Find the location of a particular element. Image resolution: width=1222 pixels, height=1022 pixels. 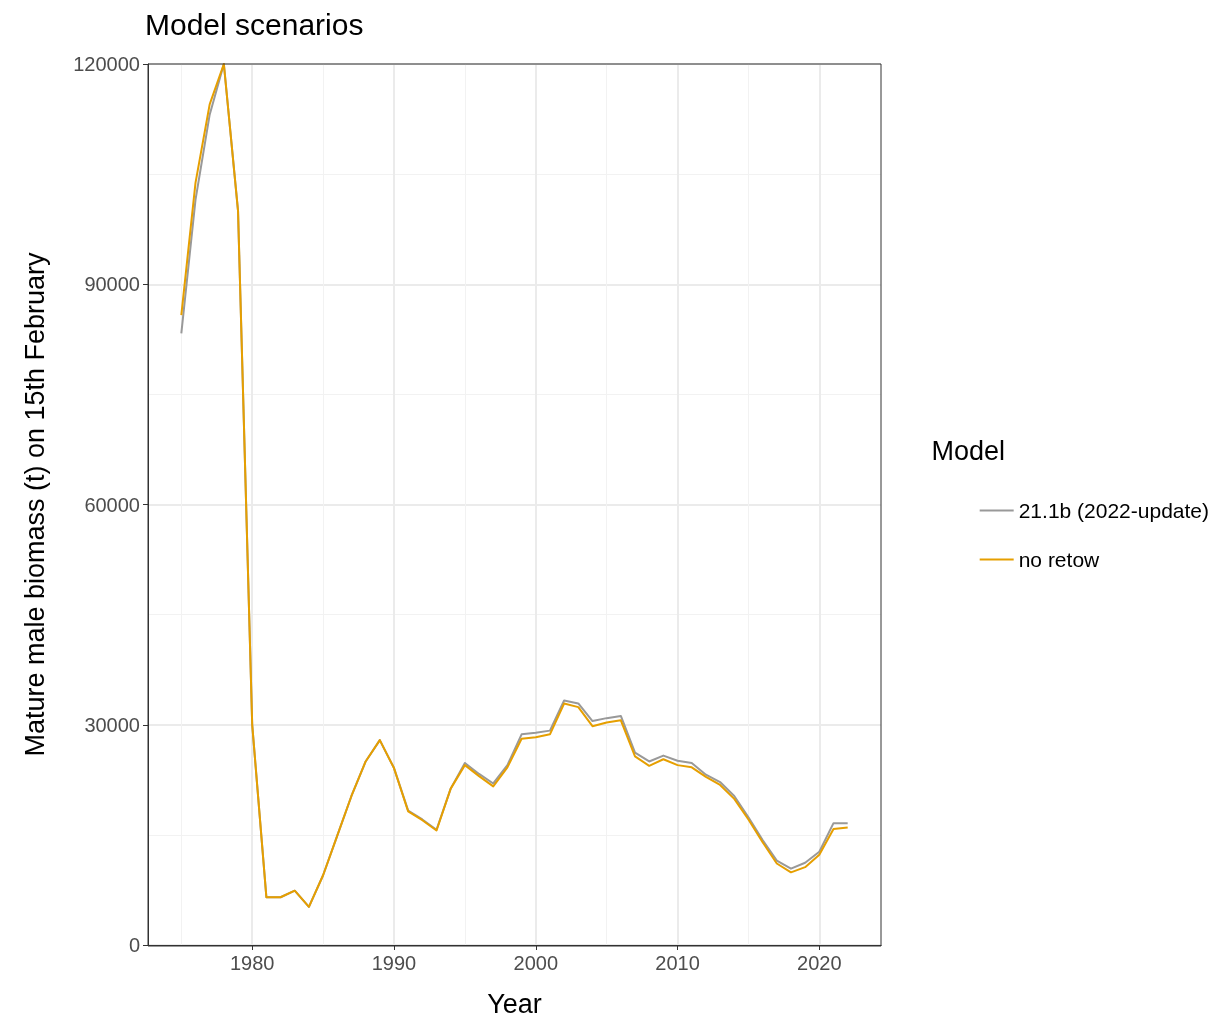

y-tick-label: 30000 is located at coordinates (112, 724).